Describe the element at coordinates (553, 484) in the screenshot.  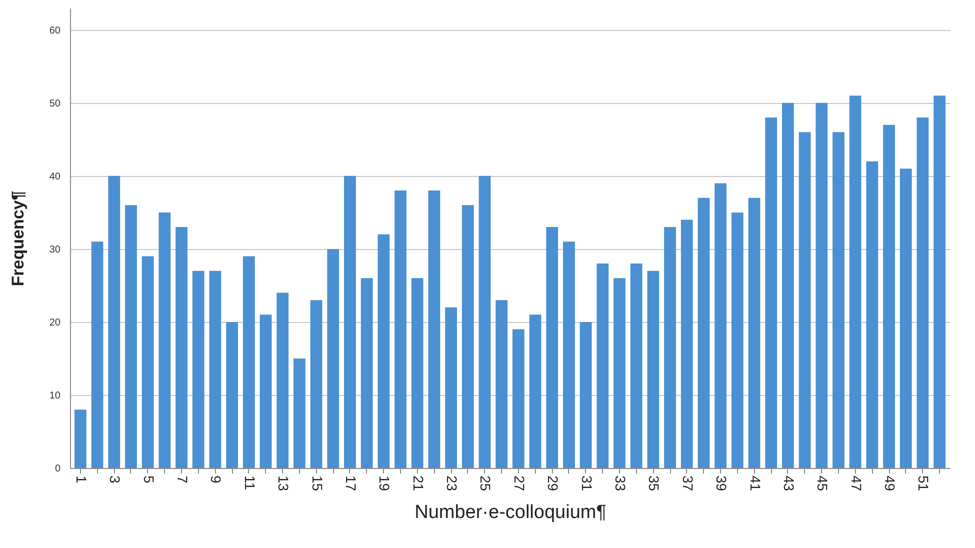
I see `x-tick-label: 29` at that location.